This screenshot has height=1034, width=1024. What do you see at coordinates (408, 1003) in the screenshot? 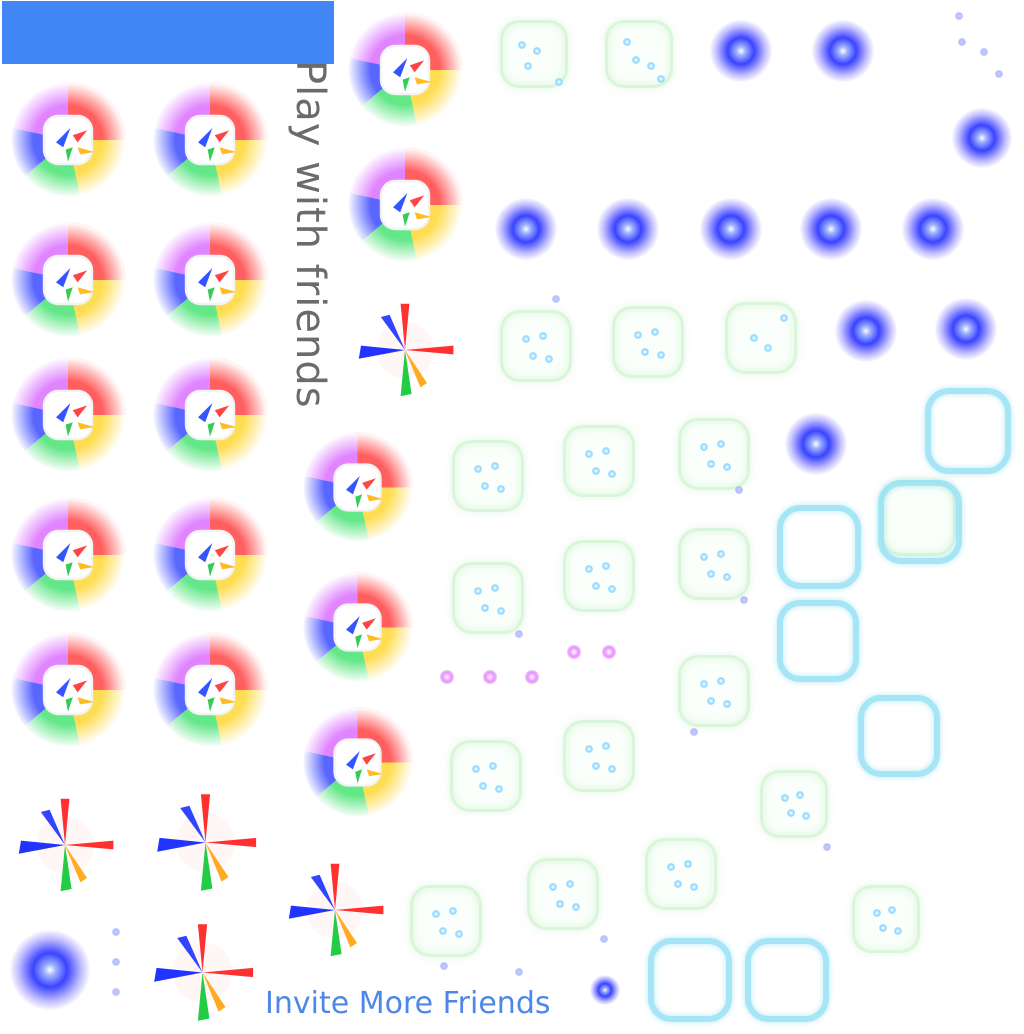
I see `invite-more-friends-link: Invite More Friends` at bounding box center [408, 1003].